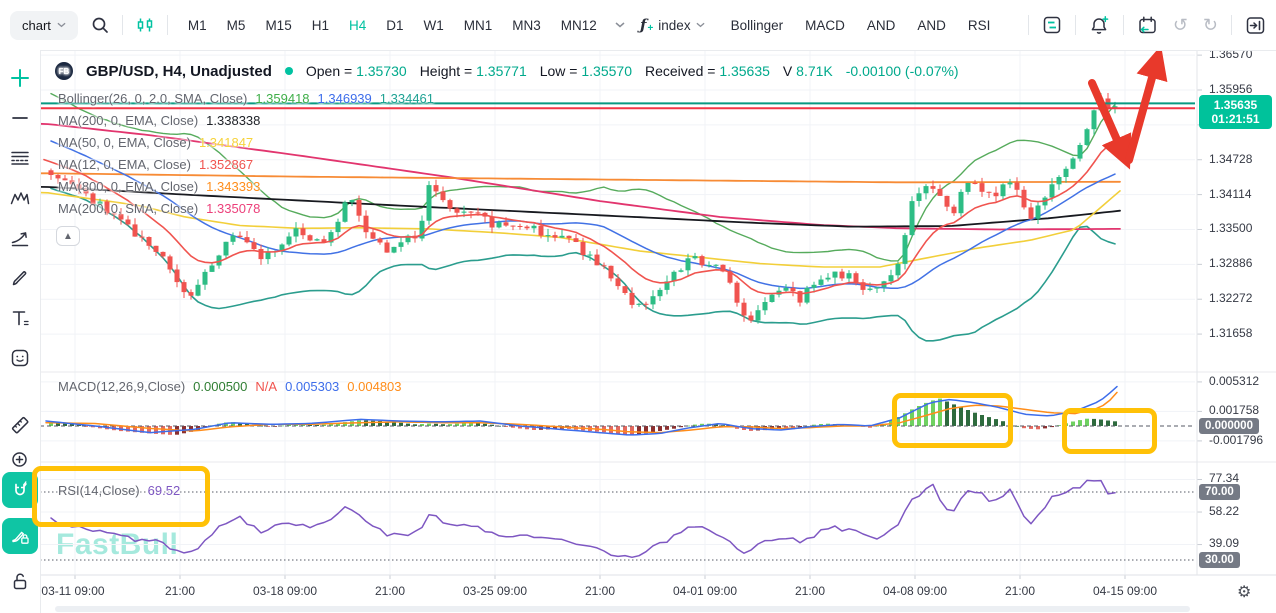 The image size is (1276, 613). Describe the element at coordinates (1229, 426) in the screenshot. I see `macd-zero-badge: 0.000000` at that location.